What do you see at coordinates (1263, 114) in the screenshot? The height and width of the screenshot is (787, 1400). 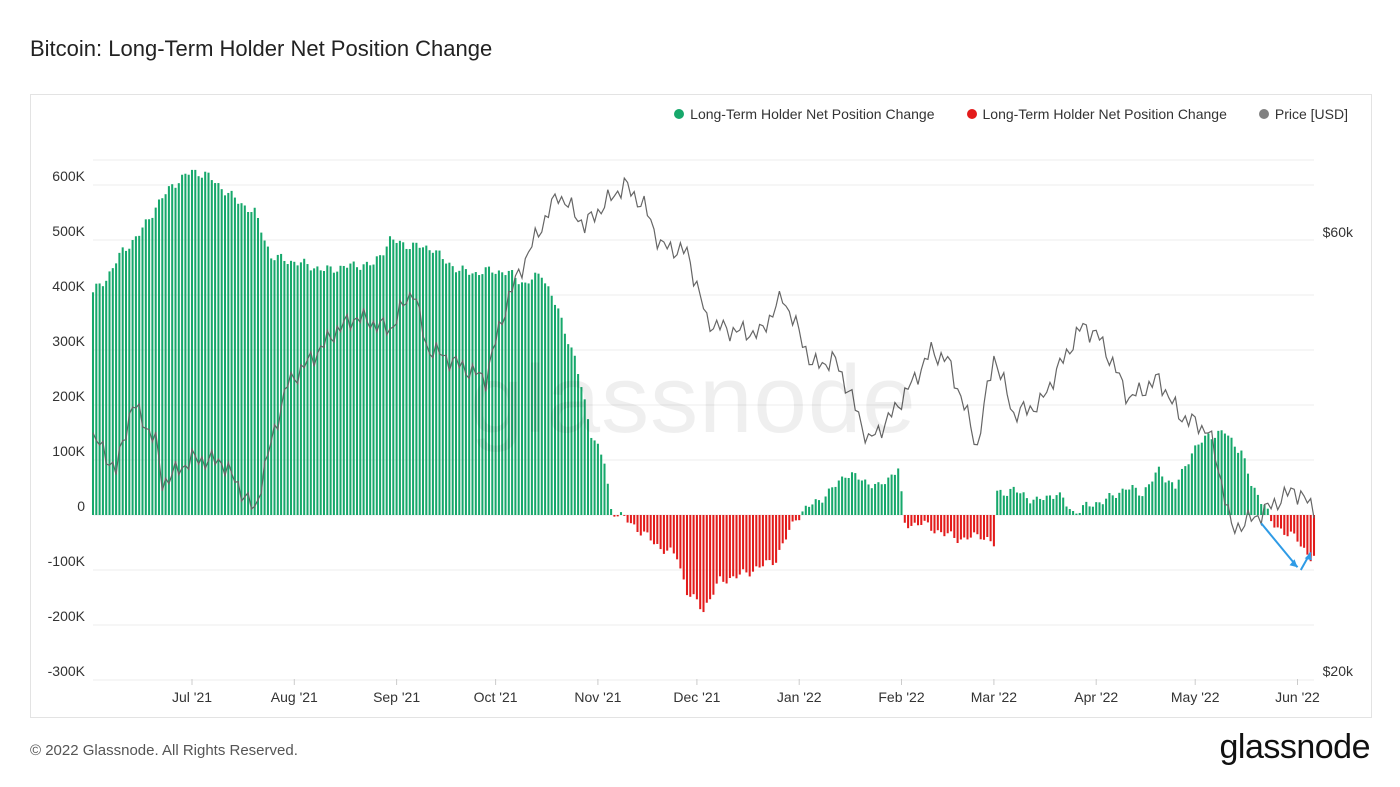 I see `legend-dot-price` at bounding box center [1263, 114].